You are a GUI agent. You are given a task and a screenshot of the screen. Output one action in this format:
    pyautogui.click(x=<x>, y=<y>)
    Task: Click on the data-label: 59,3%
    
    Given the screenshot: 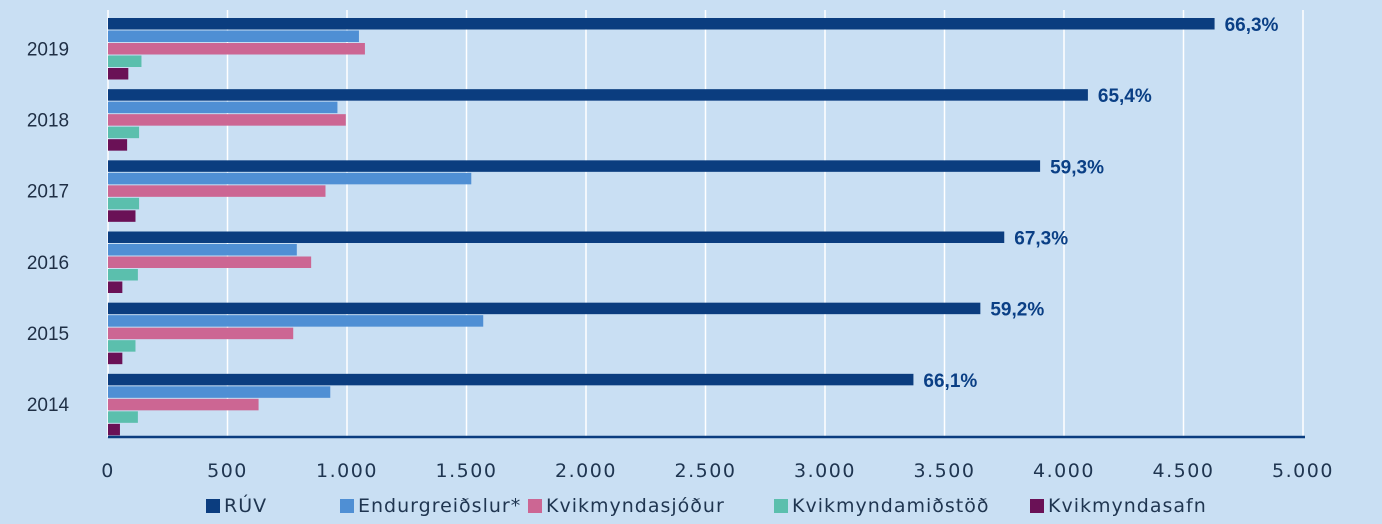 What is the action you would take?
    pyautogui.click(x=1077, y=167)
    